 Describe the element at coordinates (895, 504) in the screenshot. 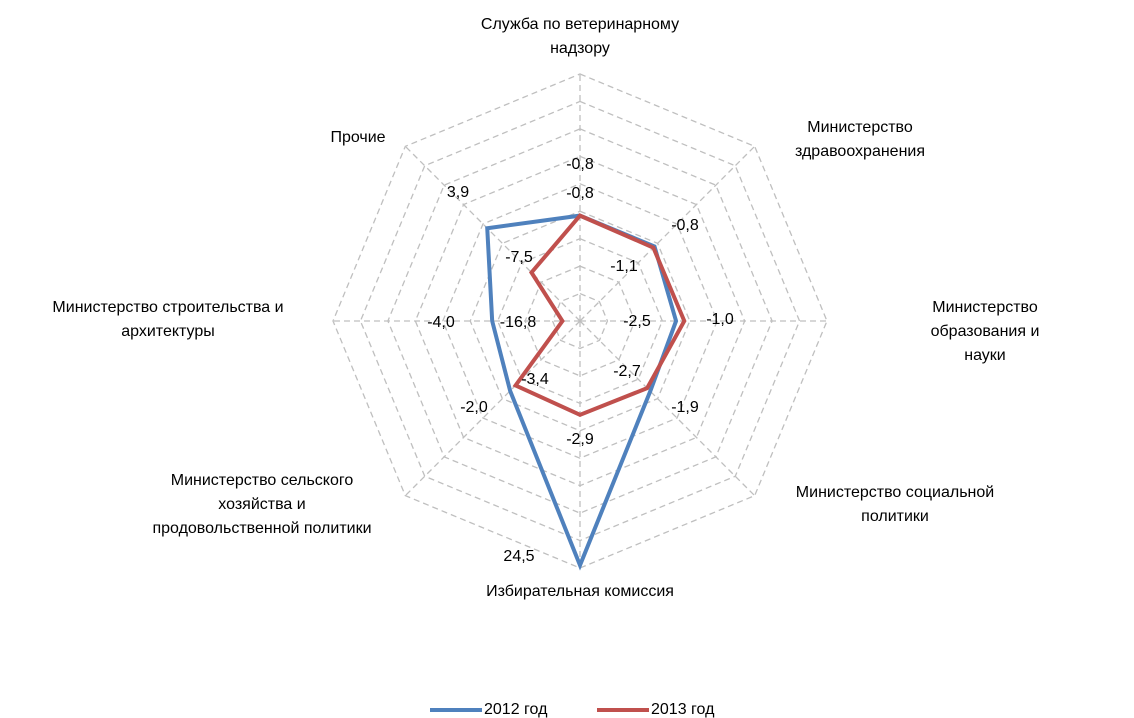

I see `category-label: Министерство социальной политики` at that location.